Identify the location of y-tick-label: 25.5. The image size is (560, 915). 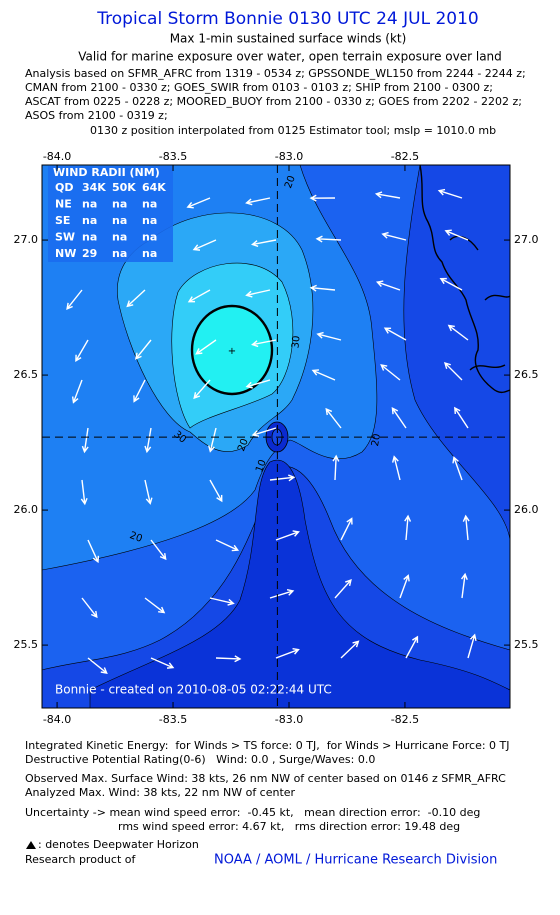
(526, 644).